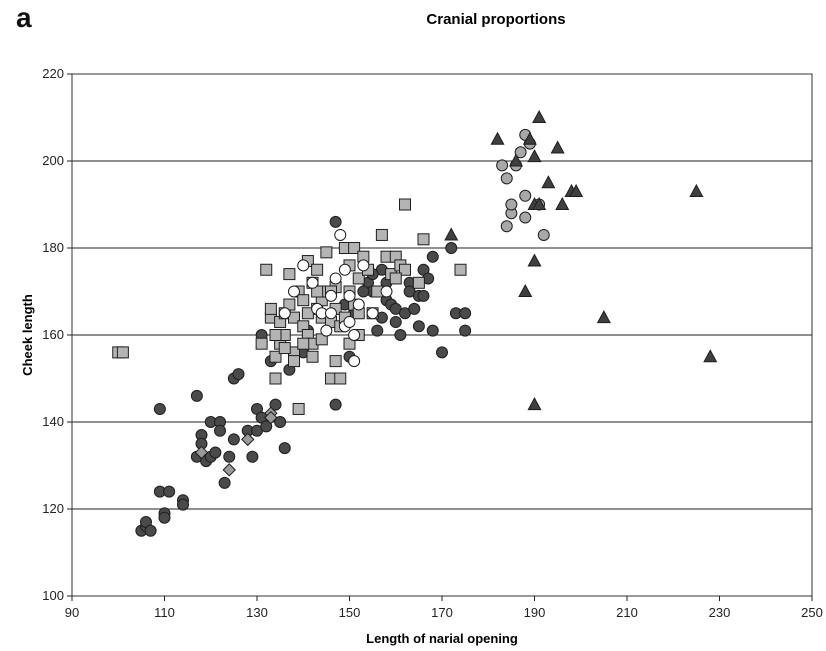 This screenshot has width=826, height=651. Describe the element at coordinates (53, 160) in the screenshot. I see `y-tick-label: 200` at that location.